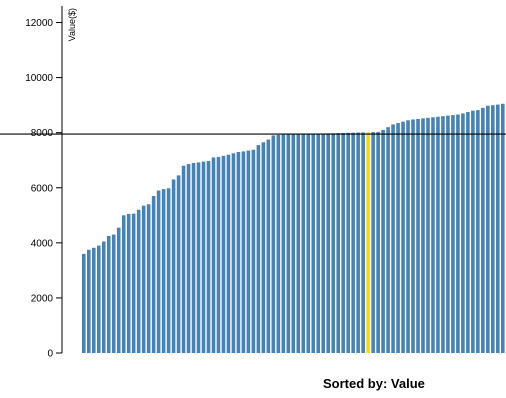 The height and width of the screenshot is (398, 506). I want to click on y-tick-label: 4000, so click(42, 243).